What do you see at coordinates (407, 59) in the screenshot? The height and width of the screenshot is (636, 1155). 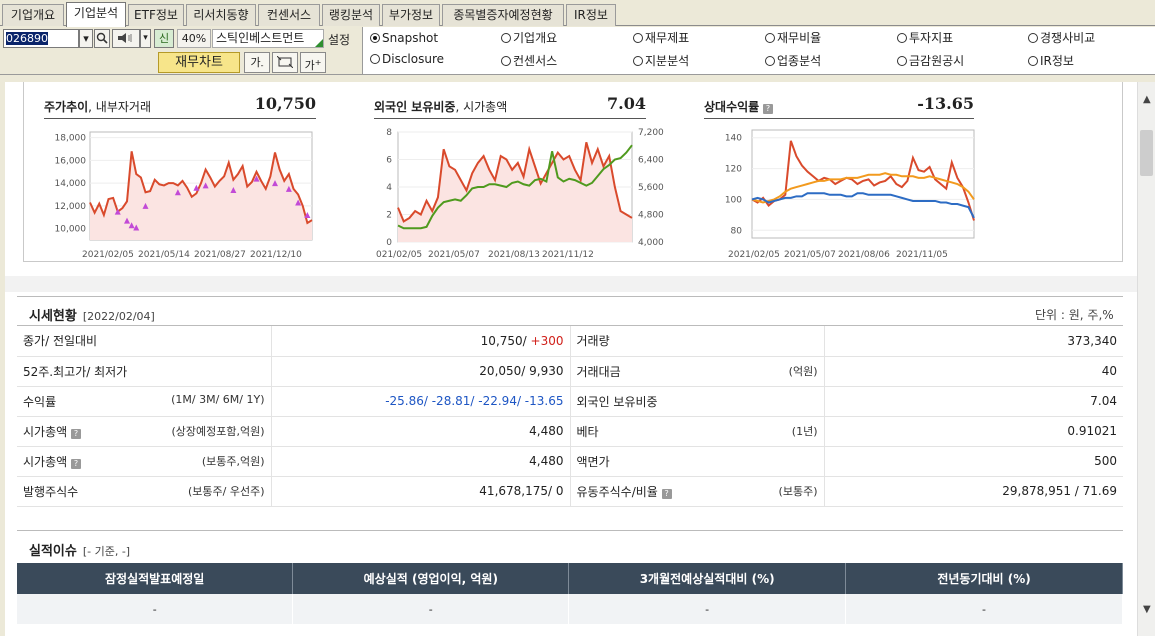 I see `radio-disclosure: Disclosure` at bounding box center [407, 59].